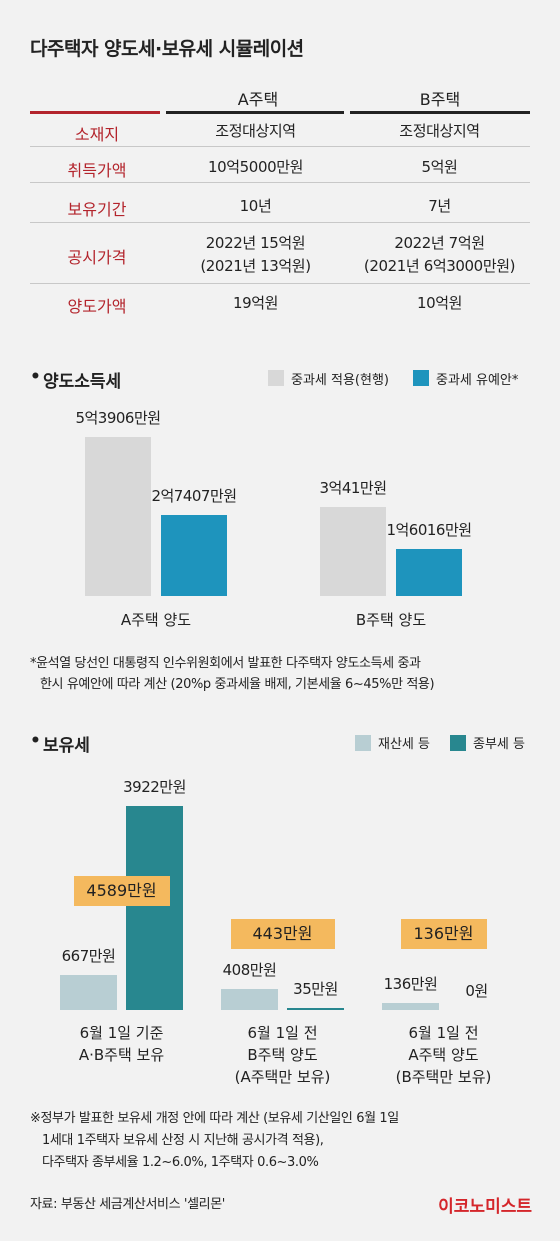 The width and height of the screenshot is (560, 1241). I want to click on category-label: (B주택만 보유), so click(443, 1077).